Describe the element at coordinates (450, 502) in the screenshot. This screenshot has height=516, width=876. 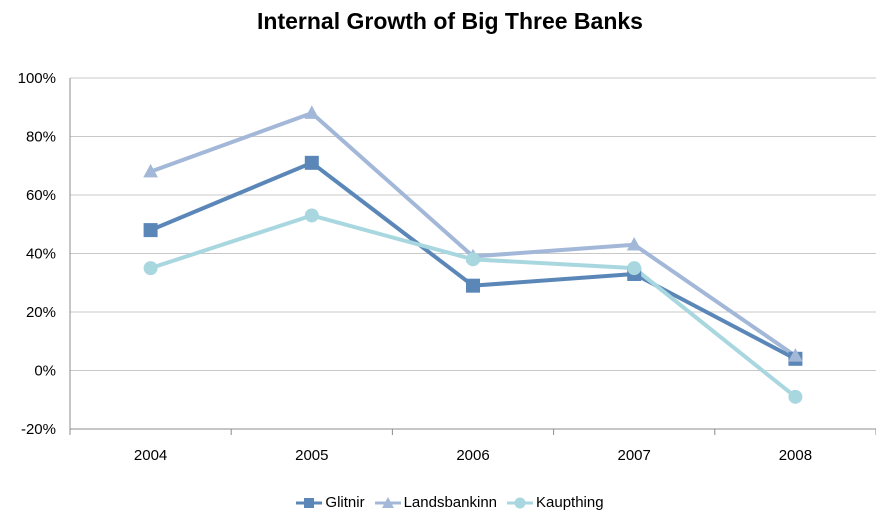
I see `legend-label: Landsbankinn` at that location.